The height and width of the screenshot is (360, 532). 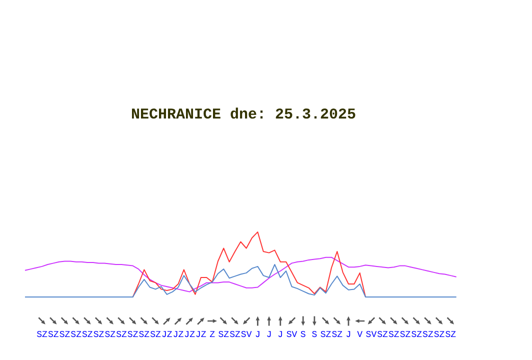 What do you see at coordinates (360, 335) in the screenshot?
I see `x-tick-label: V` at bounding box center [360, 335].